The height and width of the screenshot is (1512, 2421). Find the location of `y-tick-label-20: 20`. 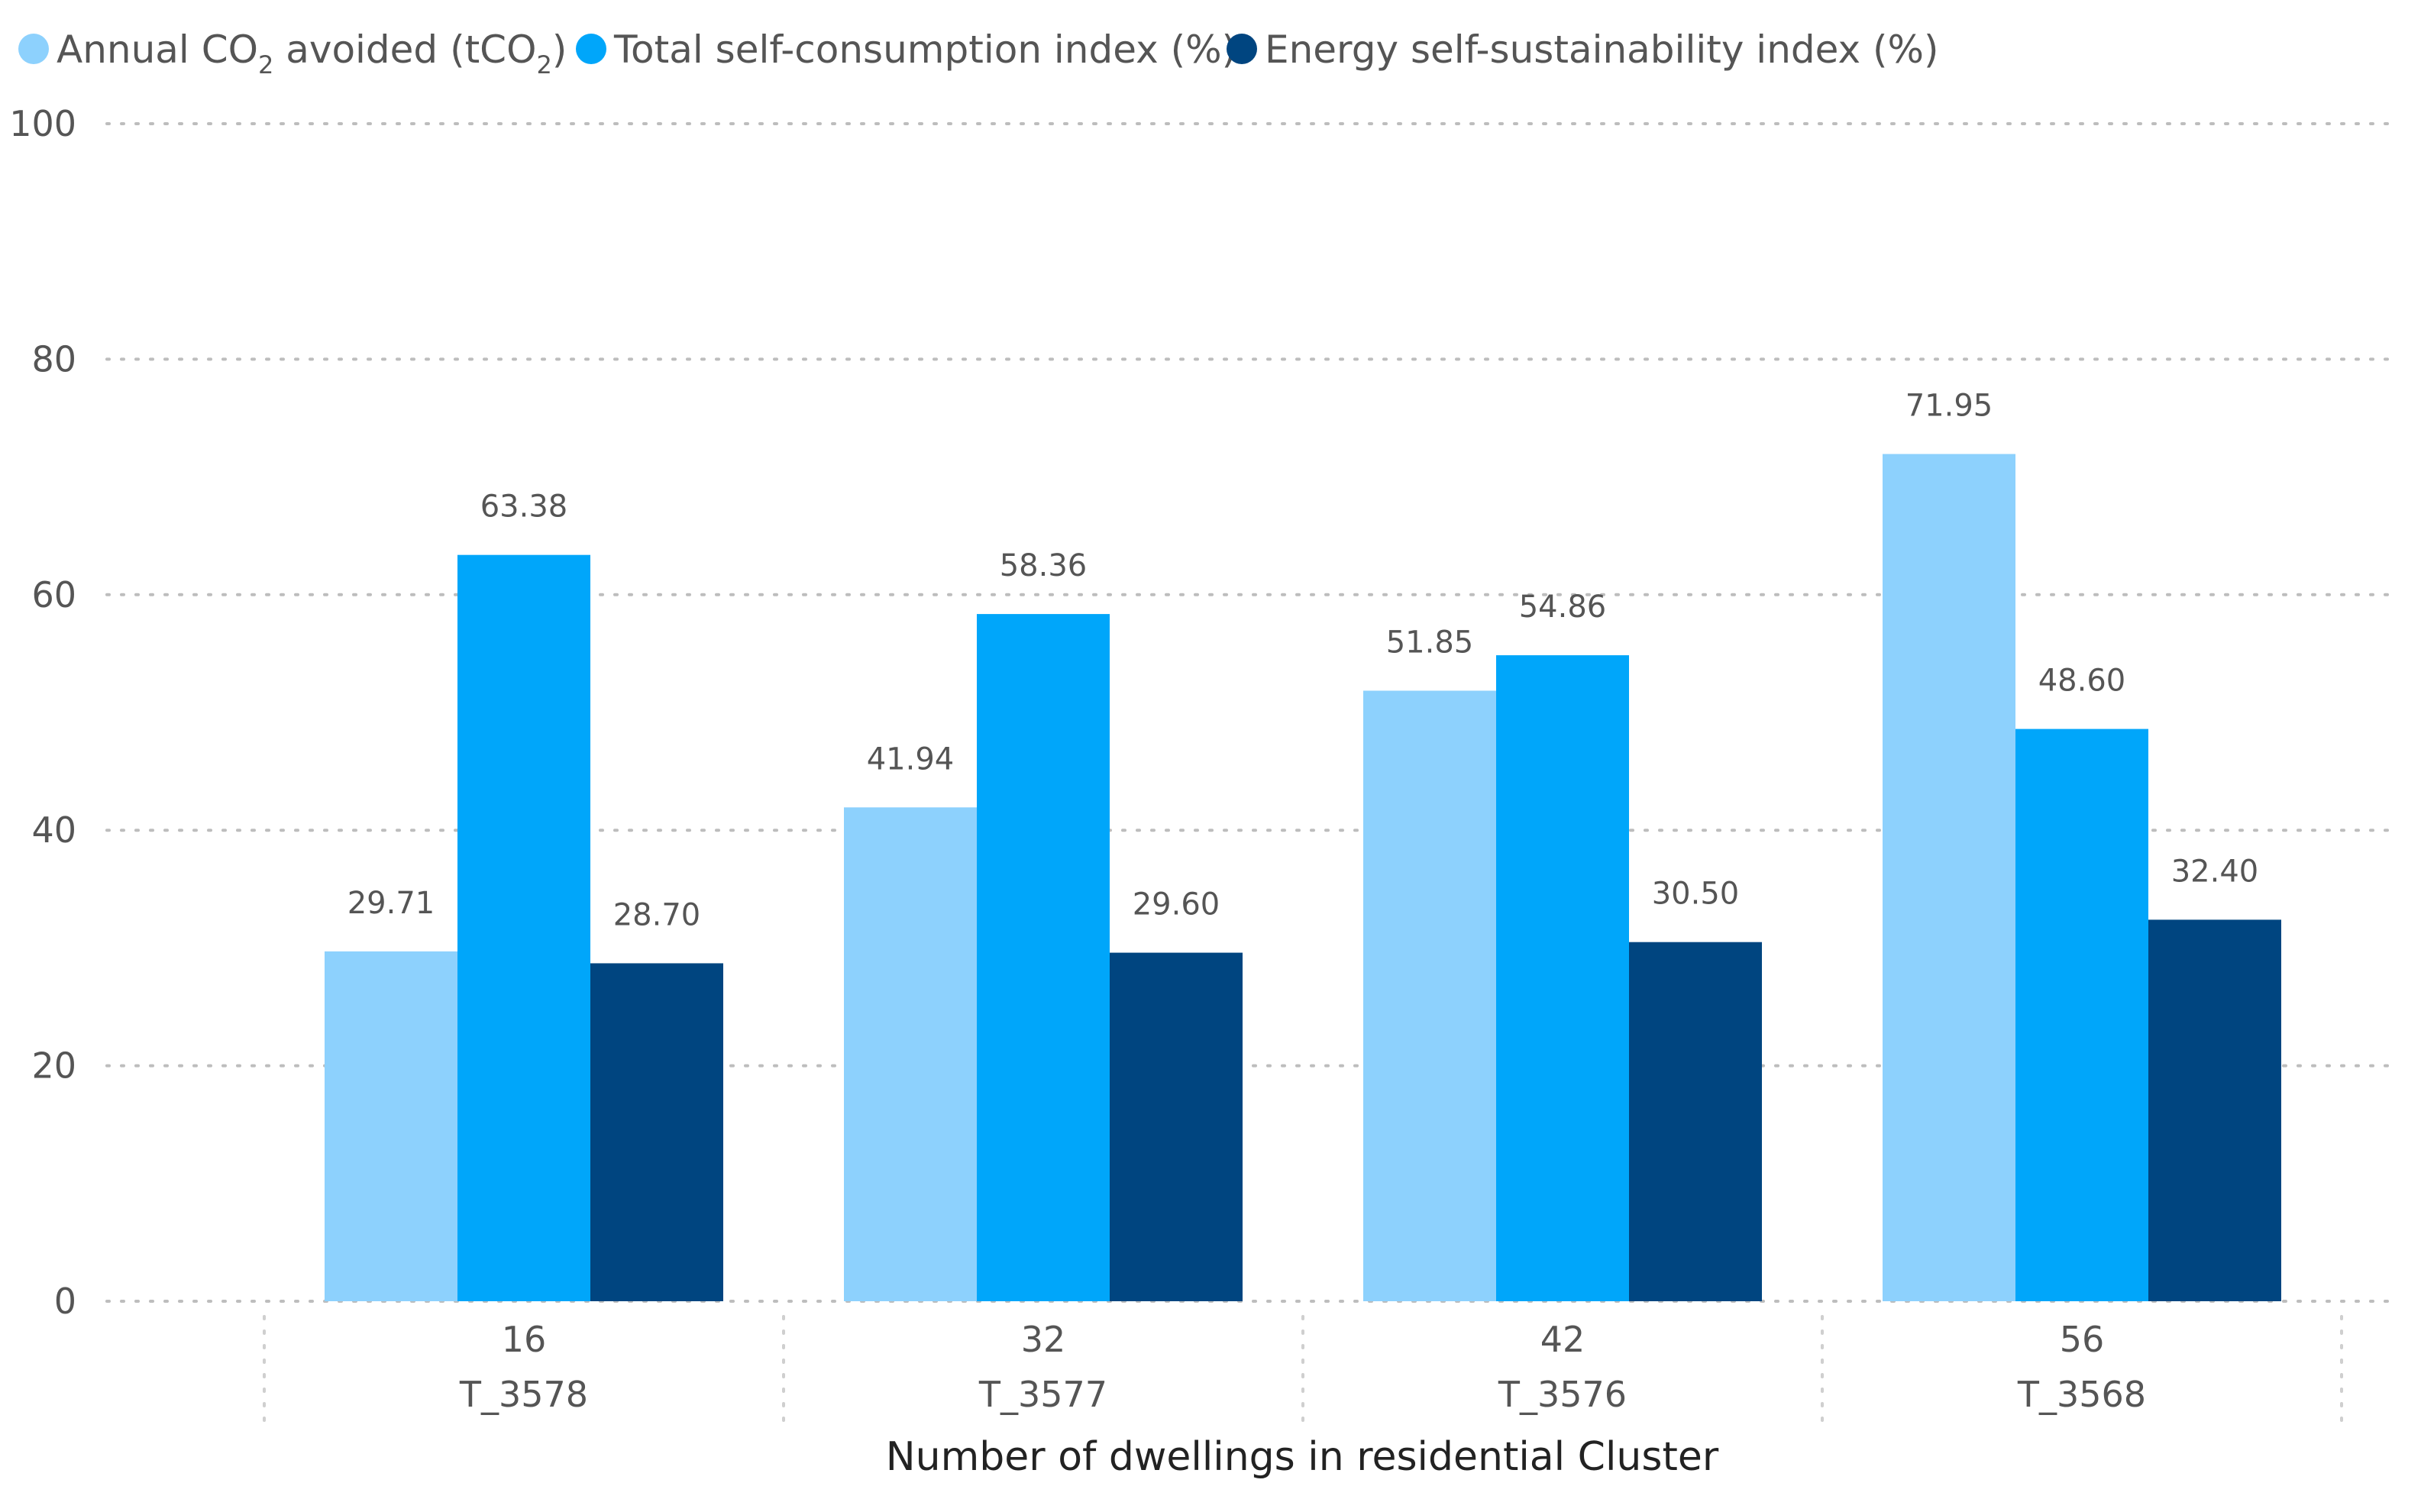

y-tick-label-20: 20 is located at coordinates (53, 1066).